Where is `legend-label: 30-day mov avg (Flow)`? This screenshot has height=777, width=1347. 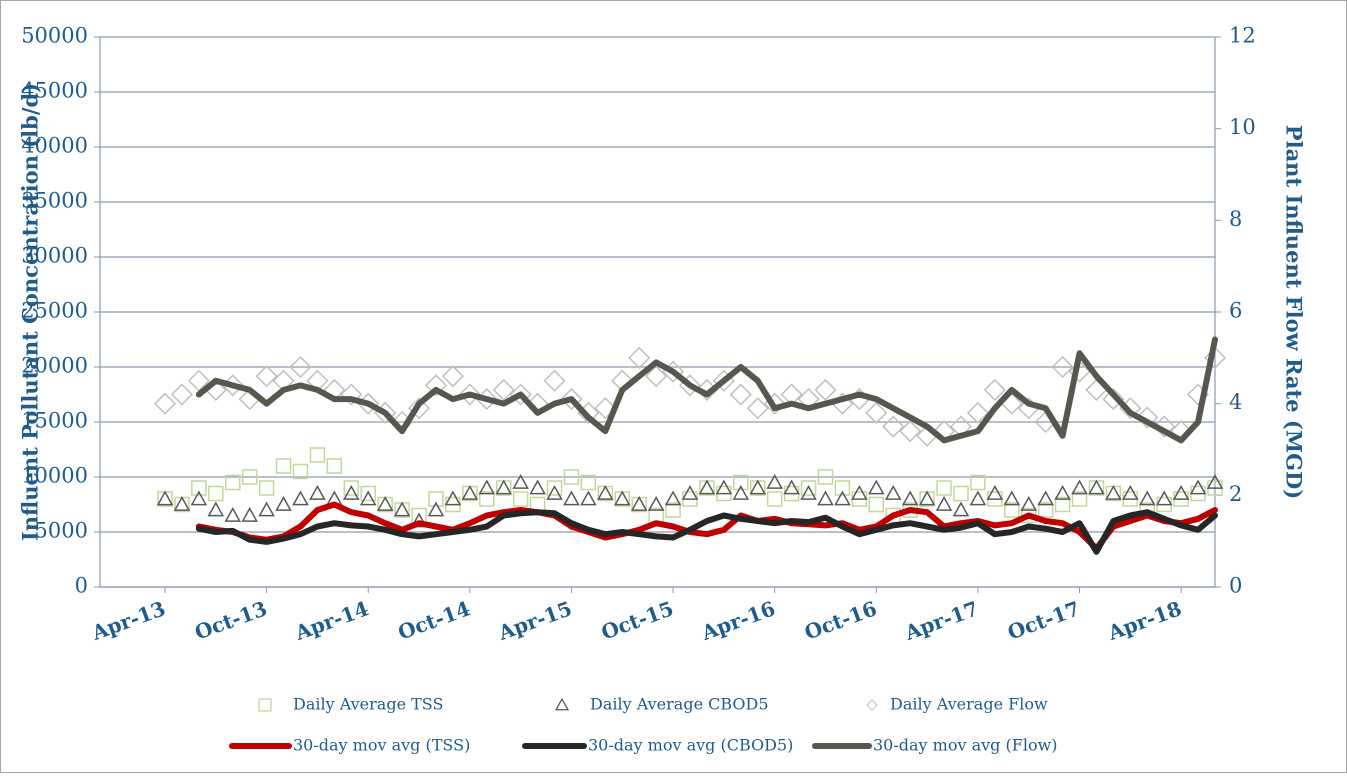
legend-label: 30-day mov avg (Flow) is located at coordinates (965, 745).